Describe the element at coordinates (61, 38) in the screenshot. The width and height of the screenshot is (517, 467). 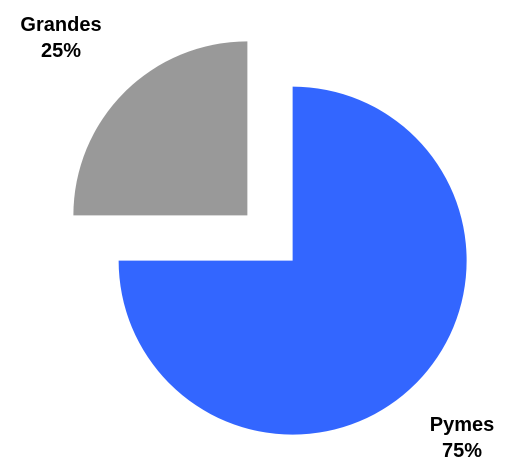
I see `slice-label-grandes: Grandes 25%` at that location.